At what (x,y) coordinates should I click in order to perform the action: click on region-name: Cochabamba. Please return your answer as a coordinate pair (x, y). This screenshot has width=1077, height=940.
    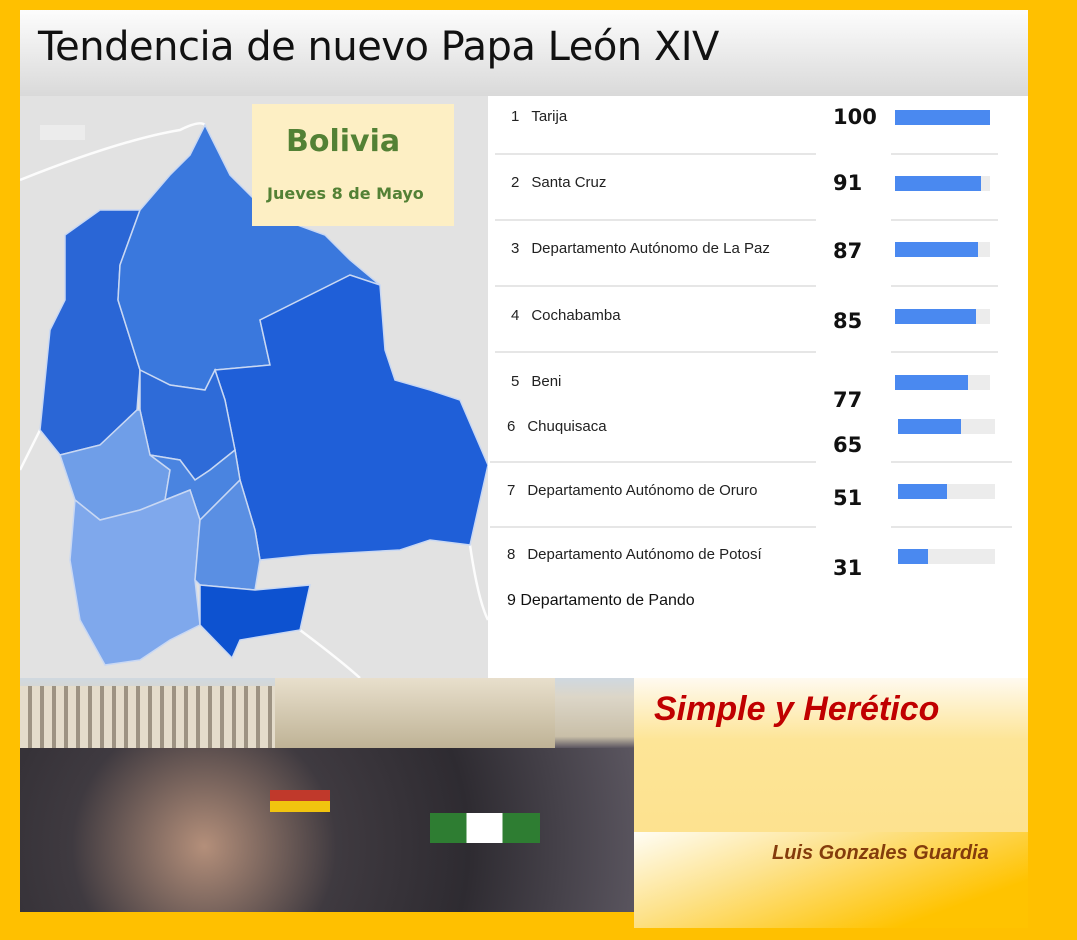
    Looking at the image, I should click on (576, 315).